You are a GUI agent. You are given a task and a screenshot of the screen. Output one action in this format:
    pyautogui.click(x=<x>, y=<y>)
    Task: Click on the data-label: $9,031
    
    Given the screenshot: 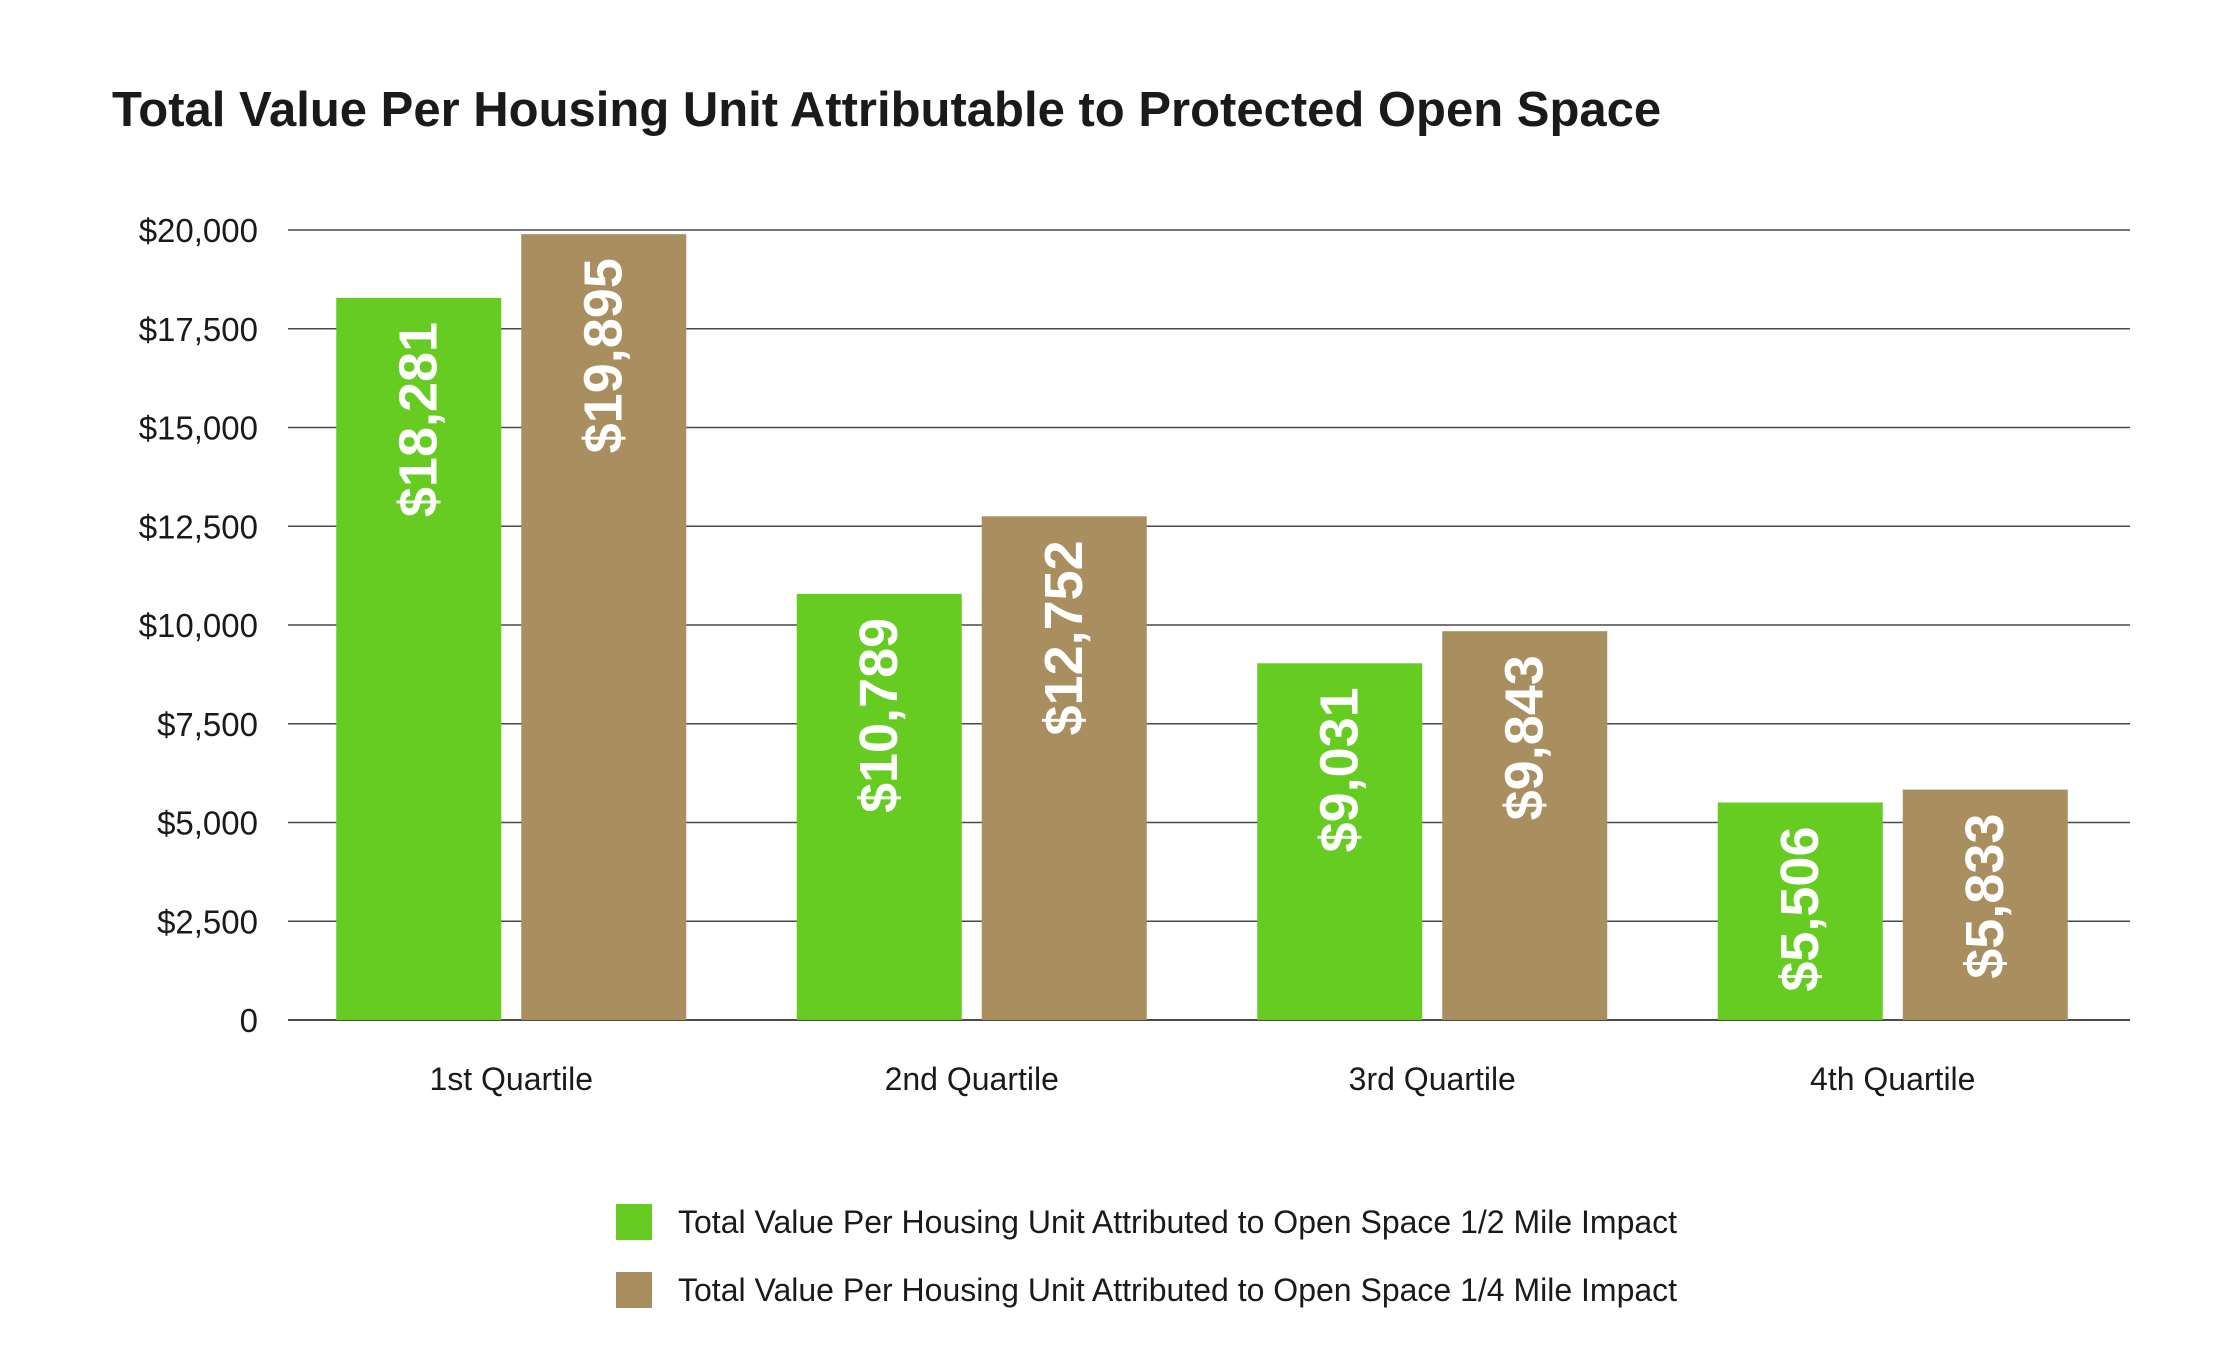 What is the action you would take?
    pyautogui.click(x=1340, y=769)
    